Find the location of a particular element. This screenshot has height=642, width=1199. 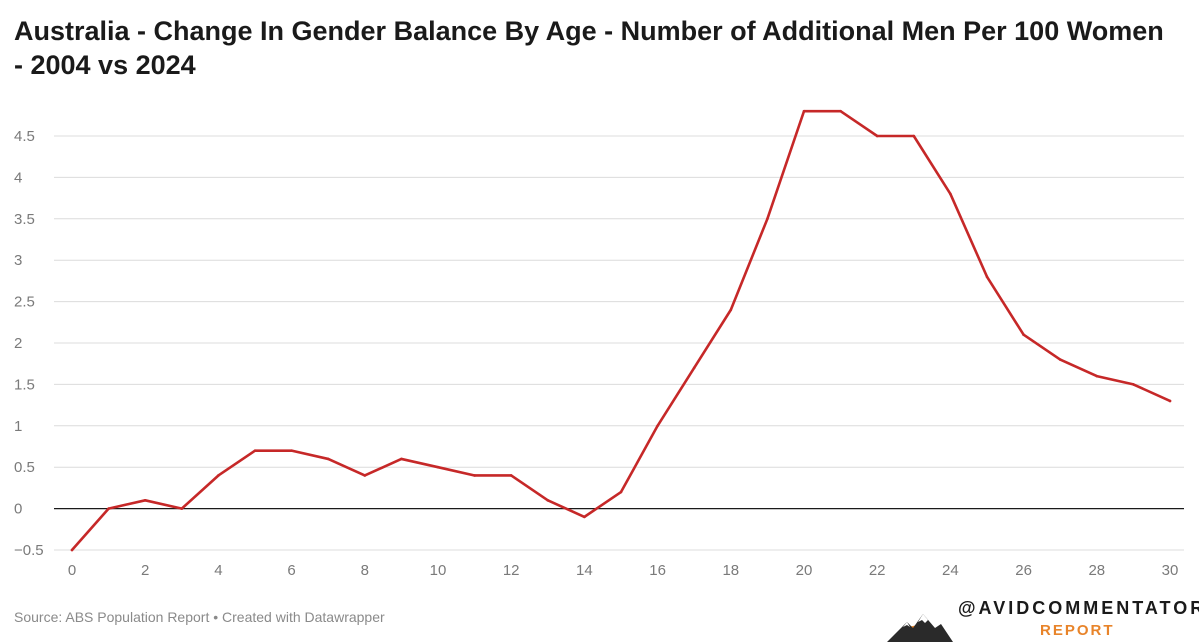

x-tick-label: 26 is located at coordinates (1023, 570).